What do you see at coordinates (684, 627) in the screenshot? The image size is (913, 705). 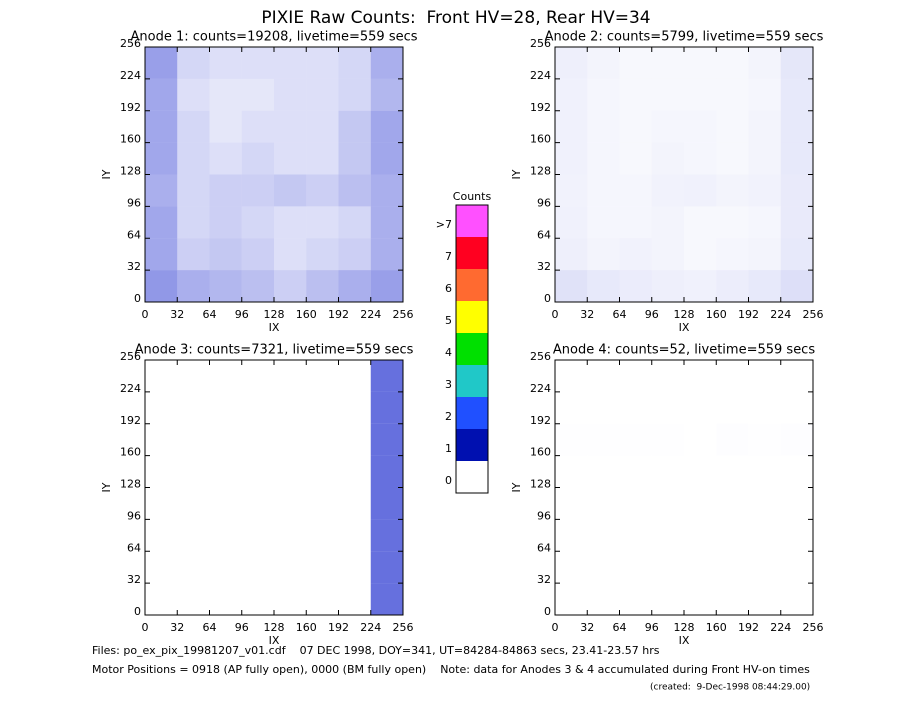 I see `x-tick-label: 128` at bounding box center [684, 627].